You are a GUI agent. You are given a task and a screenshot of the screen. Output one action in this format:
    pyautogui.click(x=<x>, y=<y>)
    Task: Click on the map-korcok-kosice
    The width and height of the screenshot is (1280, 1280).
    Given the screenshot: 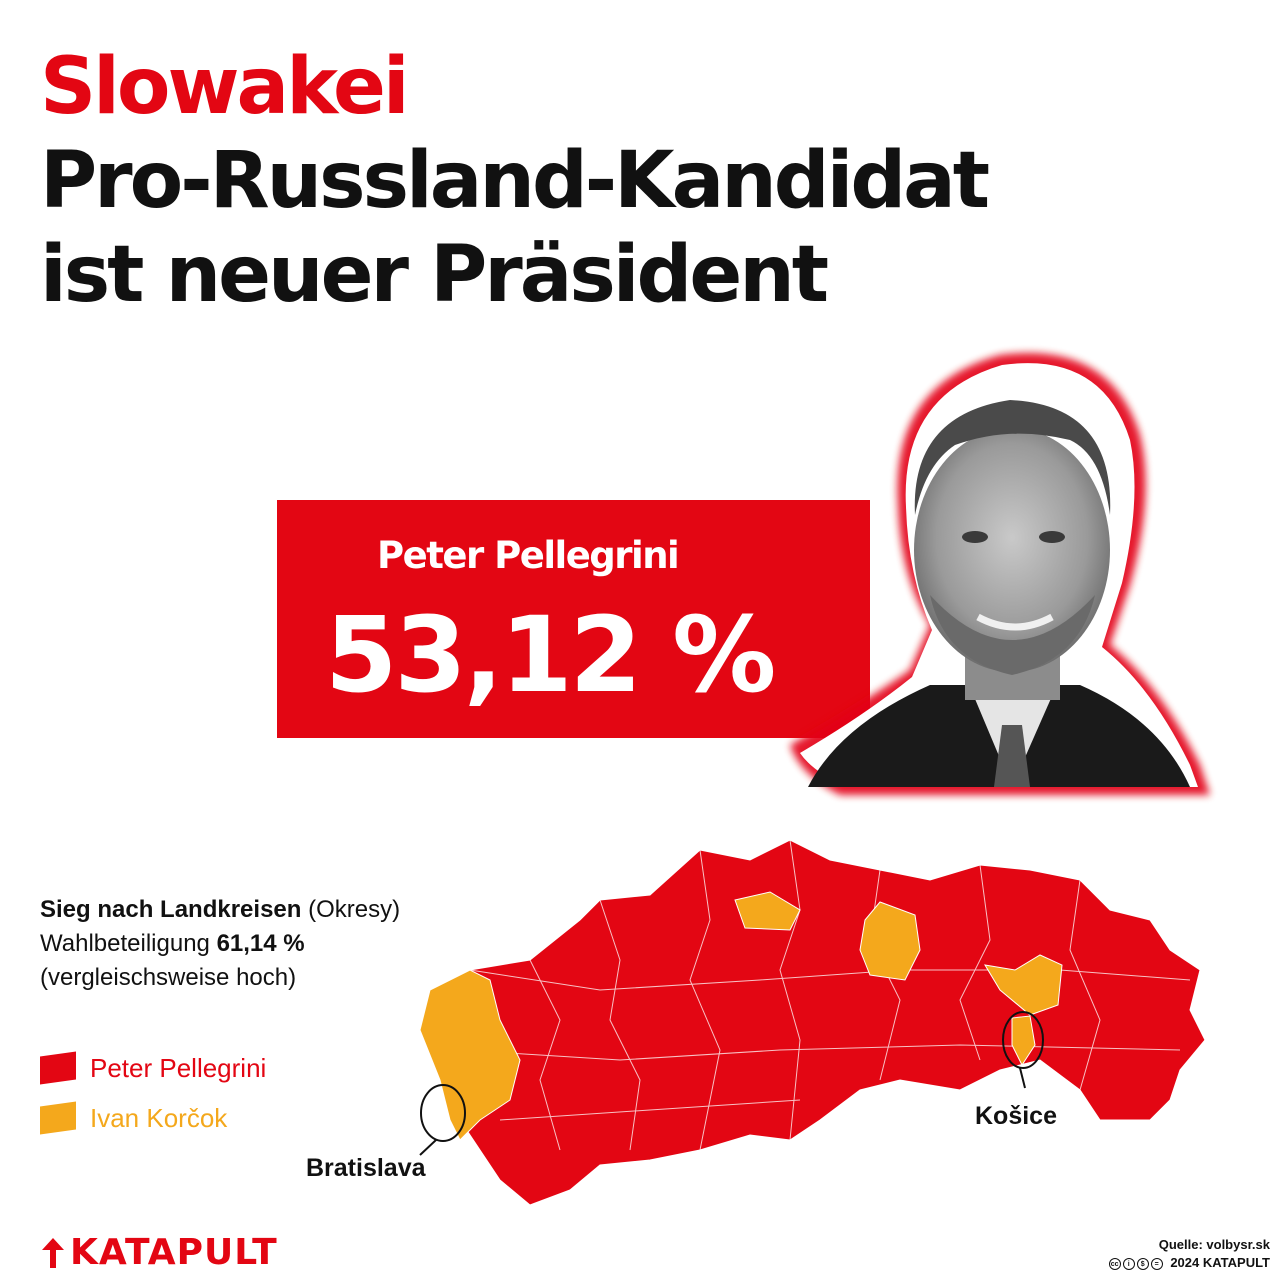 What is the action you would take?
    pyautogui.click(x=1023, y=1041)
    